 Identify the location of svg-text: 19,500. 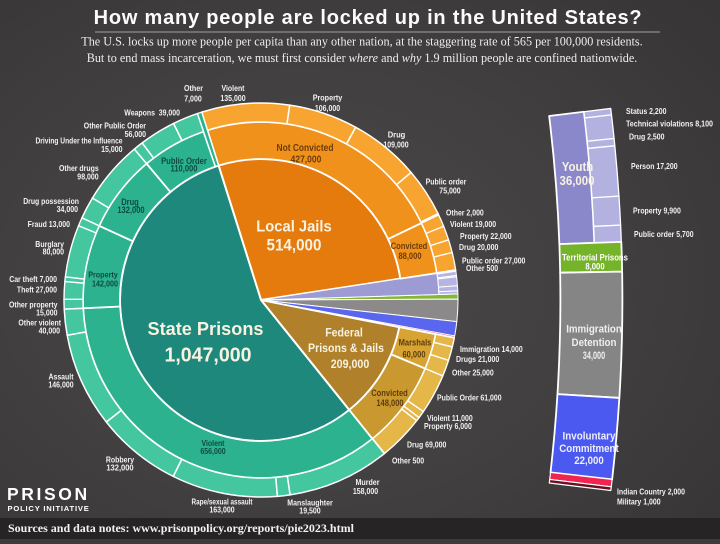
(310, 511).